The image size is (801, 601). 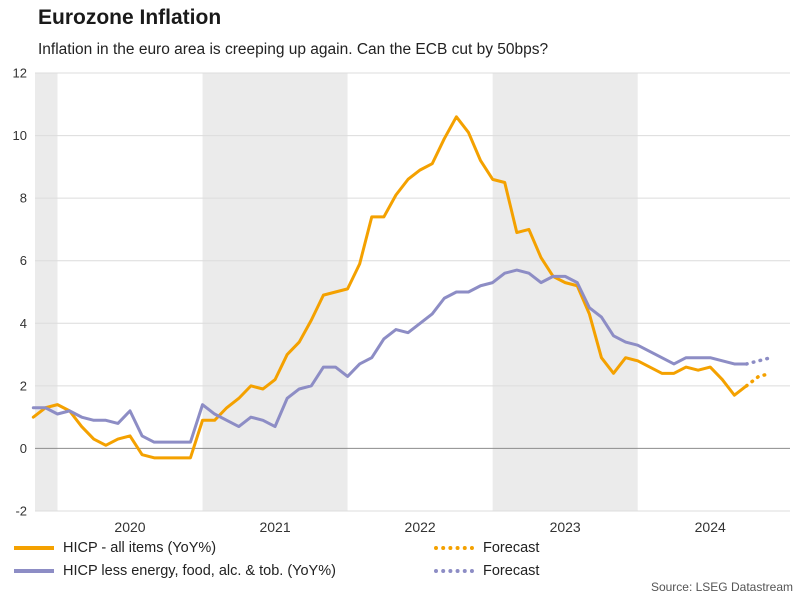 I want to click on legend-item-hicp-all: HICP - all items (YoY%), so click(x=224, y=548).